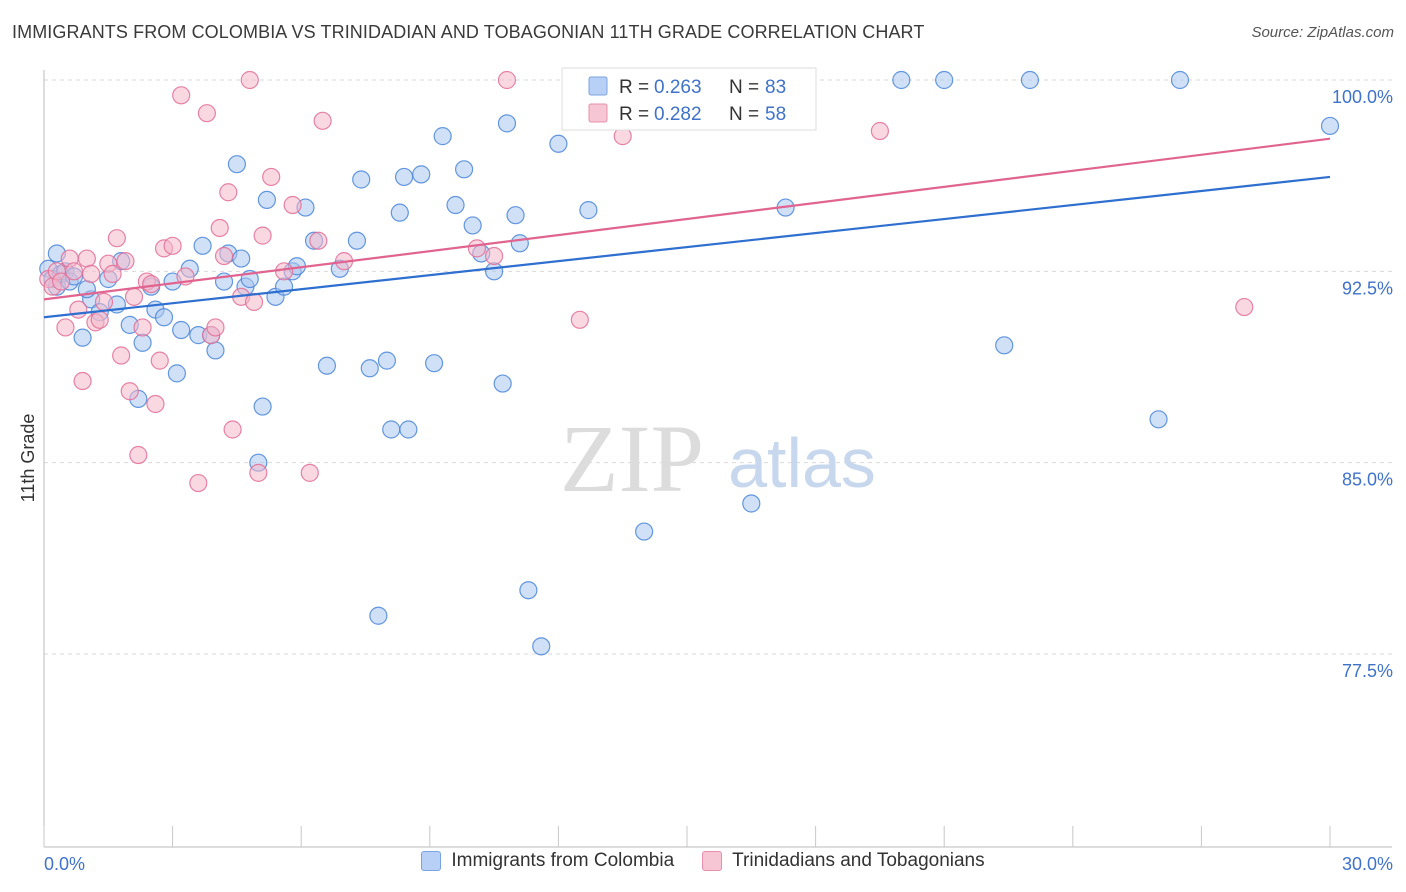 Image resolution: width=1406 pixels, height=892 pixels. I want to click on legend-r-value-2: 0.282, so click(678, 114).